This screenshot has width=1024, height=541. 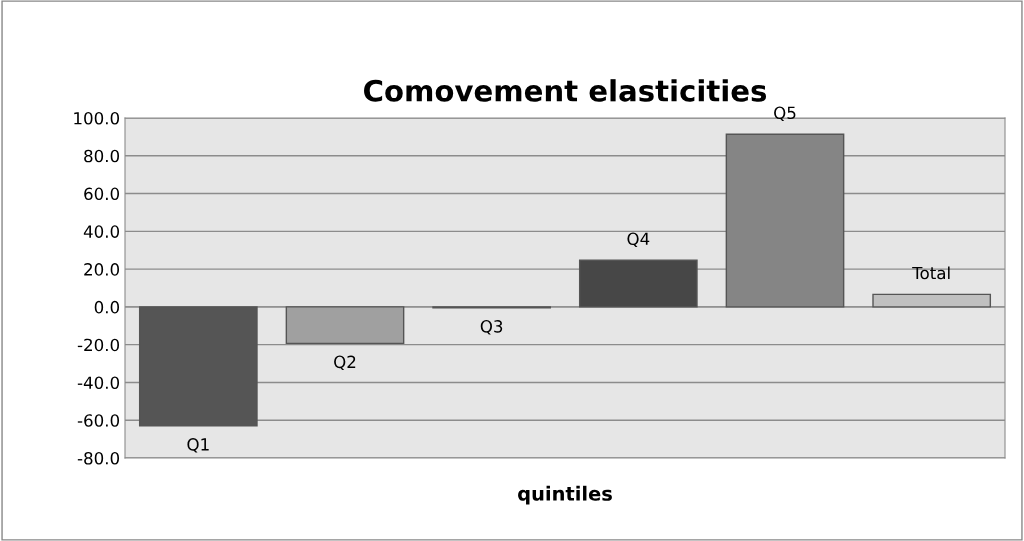 I want to click on x-tick-label: Q5, so click(x=785, y=114).